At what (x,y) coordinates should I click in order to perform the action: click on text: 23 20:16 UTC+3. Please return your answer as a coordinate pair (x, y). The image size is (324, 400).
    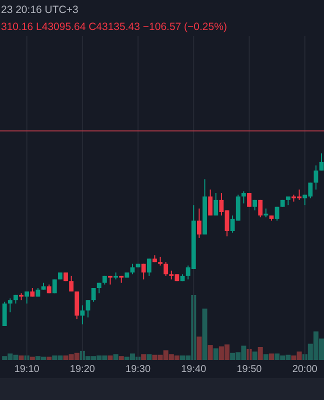
    Looking at the image, I should click on (39, 10).